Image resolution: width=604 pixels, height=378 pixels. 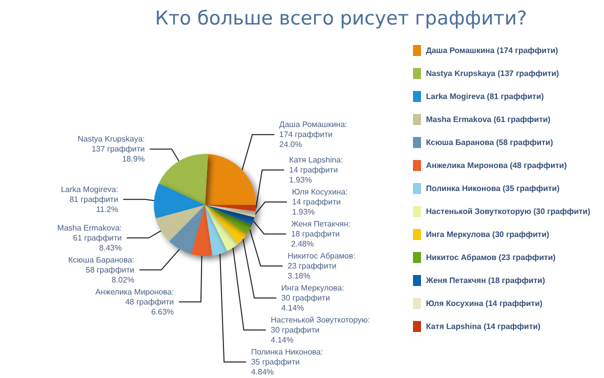 I want to click on data-label: Larka Mogireva: 81 граффити 11.2%, so click(x=89, y=199).